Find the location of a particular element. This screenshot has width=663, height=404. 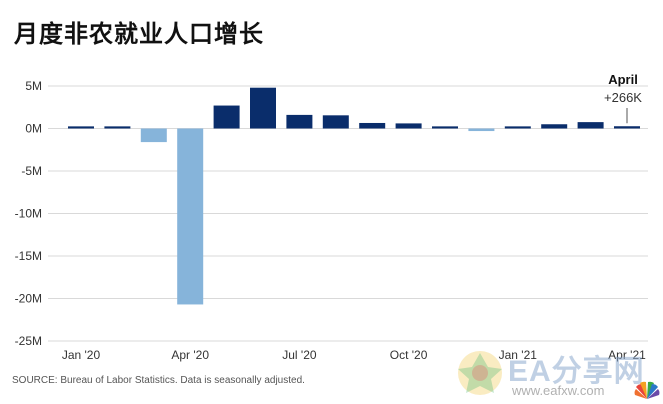

y-tick-label: 5M is located at coordinates (33, 86).